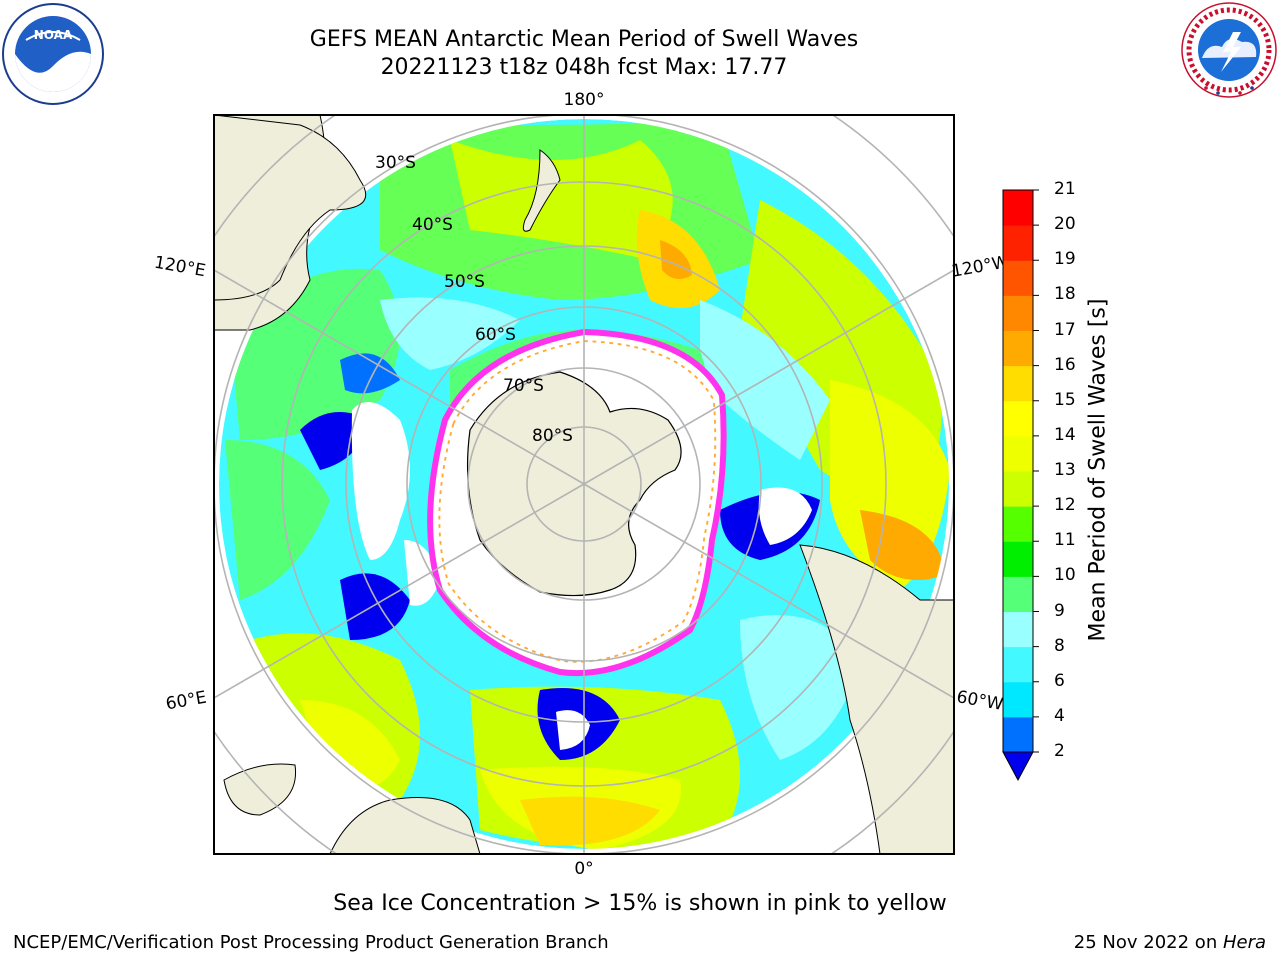 The width and height of the screenshot is (1280, 960). Describe the element at coordinates (1065, 329) in the screenshot. I see `colorbar-tick-label: 17` at that location.